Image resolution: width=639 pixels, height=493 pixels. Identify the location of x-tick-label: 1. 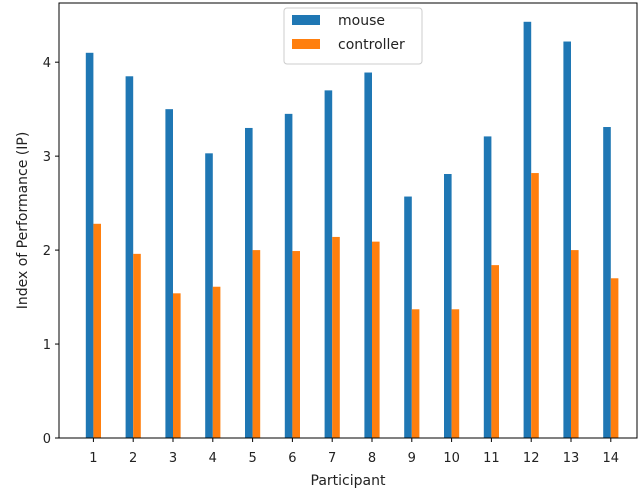
(93, 458).